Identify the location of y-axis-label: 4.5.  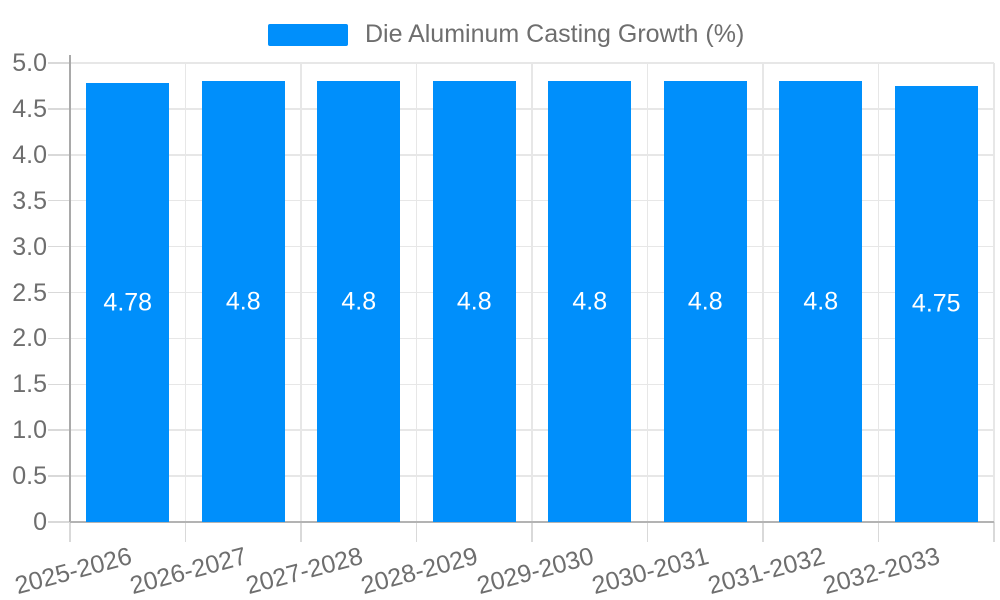
(29, 108).